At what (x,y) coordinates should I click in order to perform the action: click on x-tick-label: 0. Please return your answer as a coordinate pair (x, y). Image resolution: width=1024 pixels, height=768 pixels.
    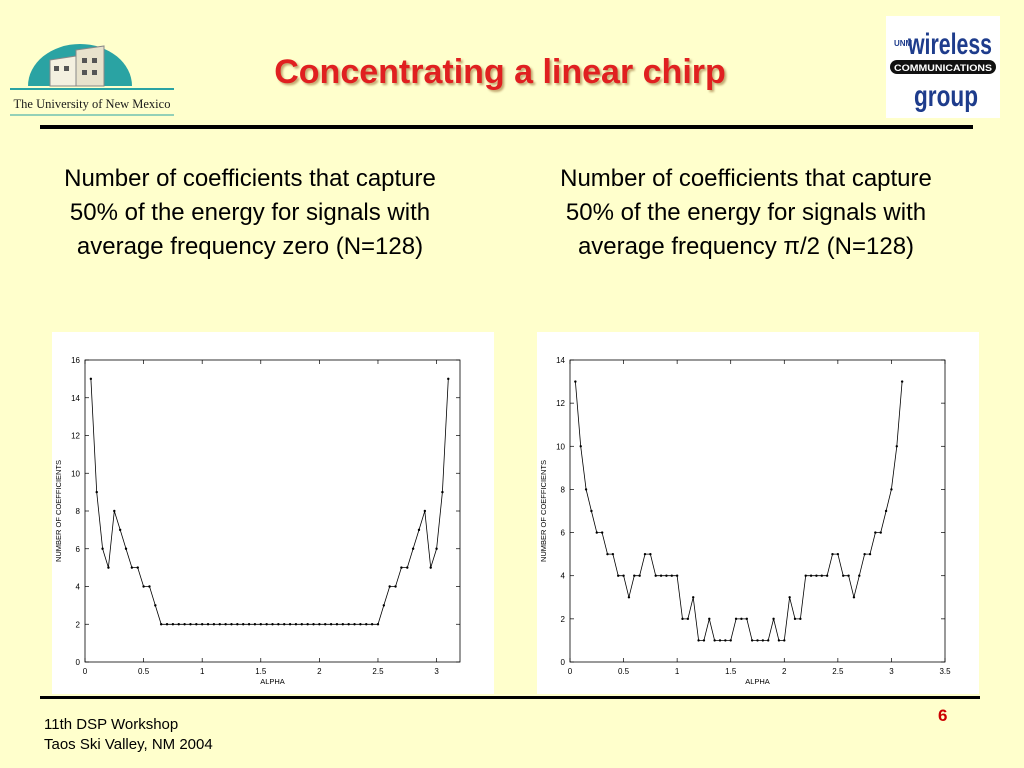
    Looking at the image, I should click on (570, 671).